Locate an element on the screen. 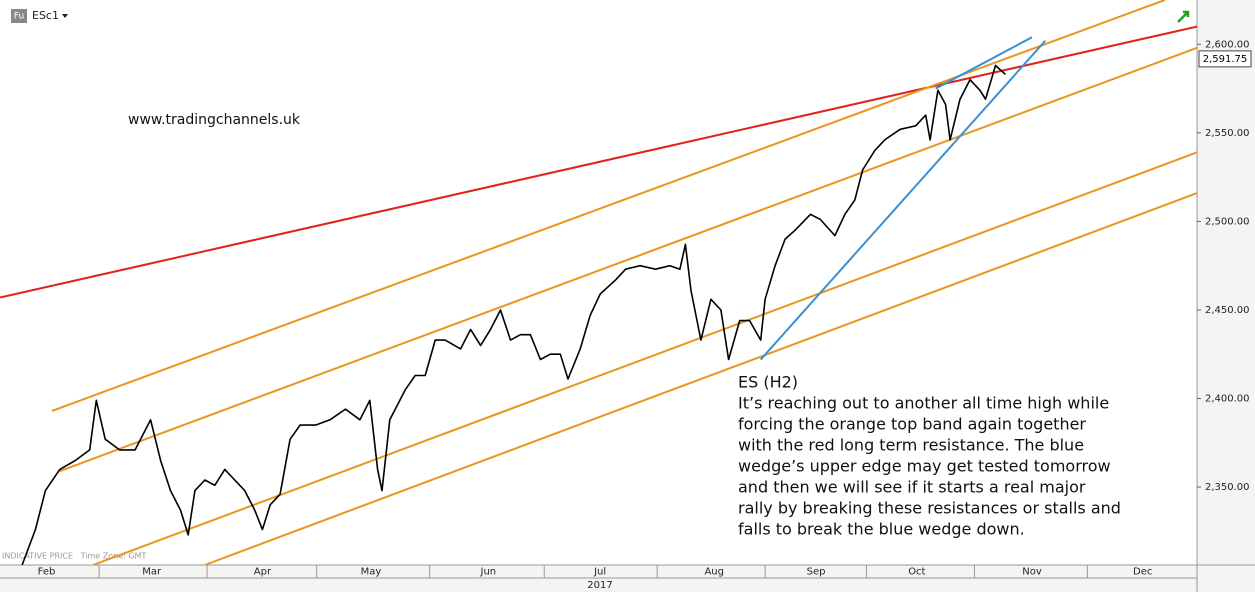  trend-icon is located at coordinates (1183, 16).